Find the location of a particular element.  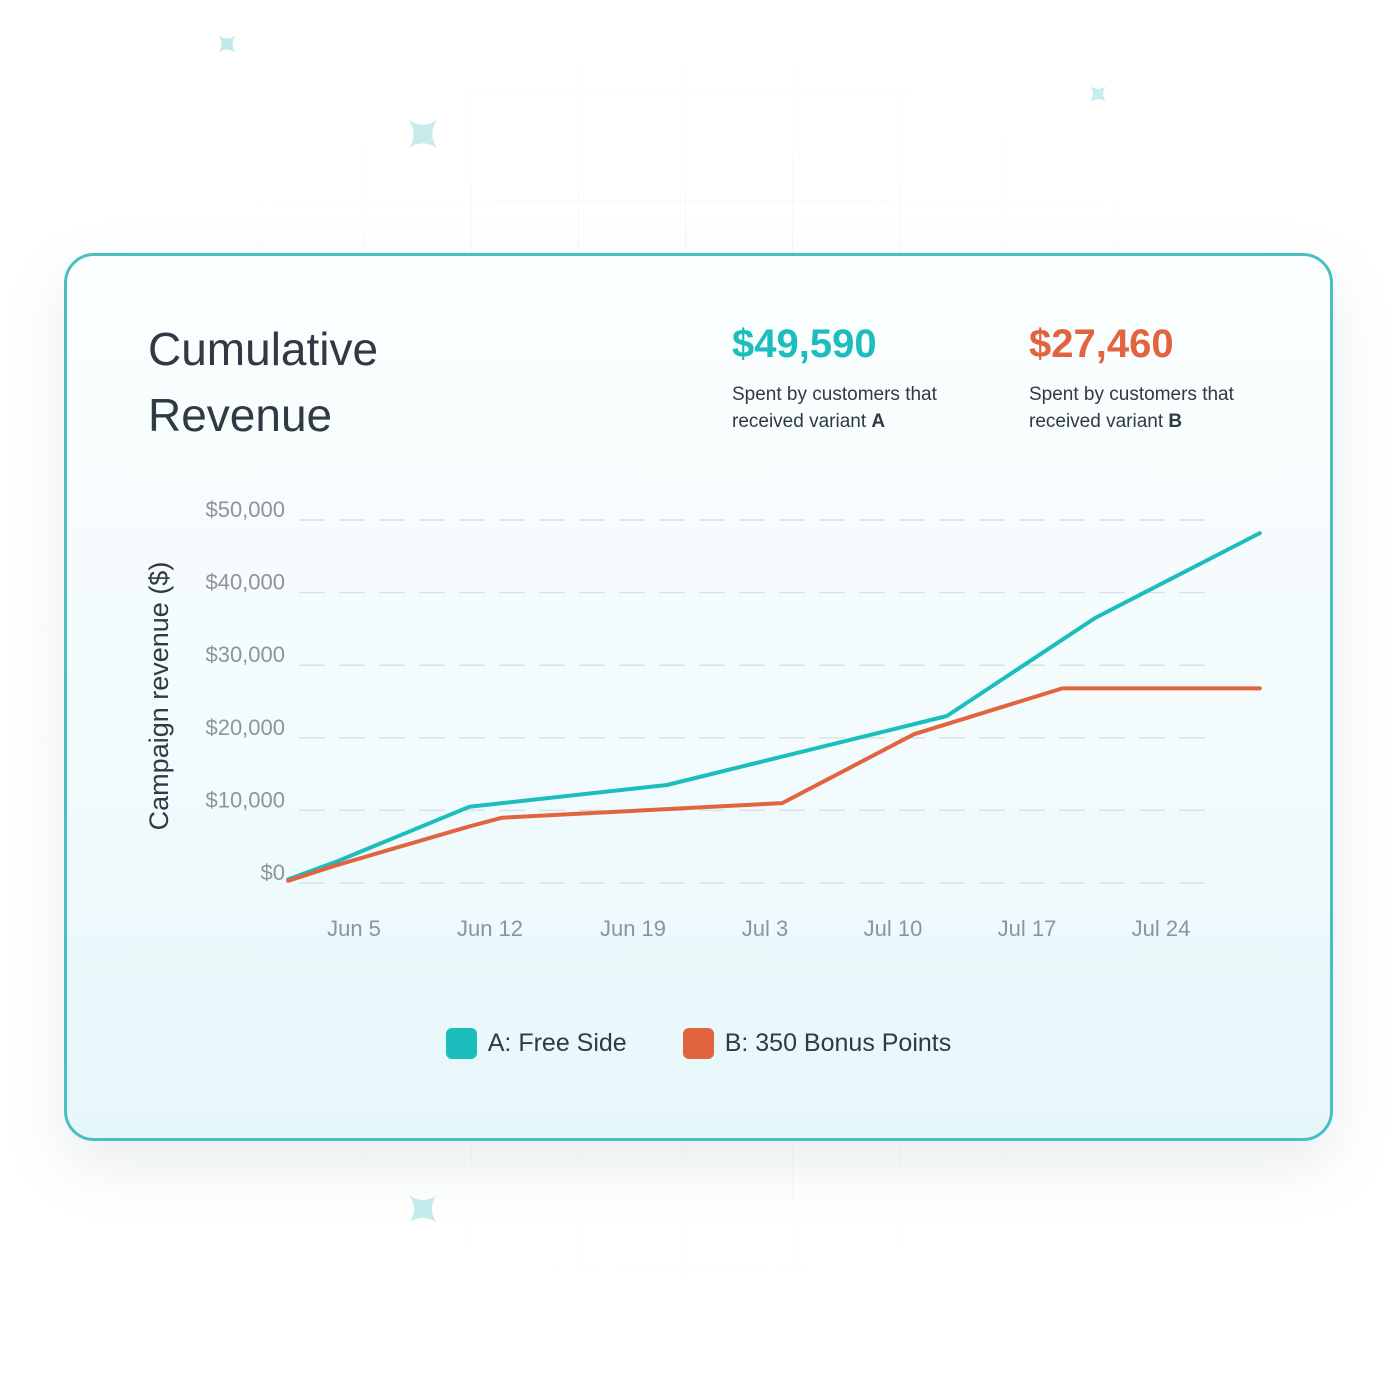

chart-title: Cumulative Revenue is located at coordinates (263, 382).